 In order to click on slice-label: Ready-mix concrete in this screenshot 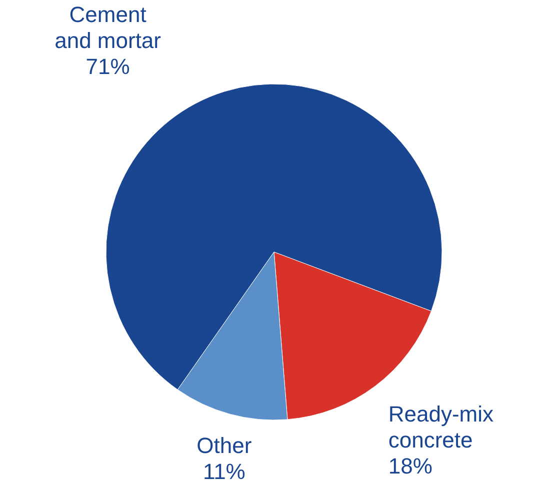, I will do `click(441, 426)`.